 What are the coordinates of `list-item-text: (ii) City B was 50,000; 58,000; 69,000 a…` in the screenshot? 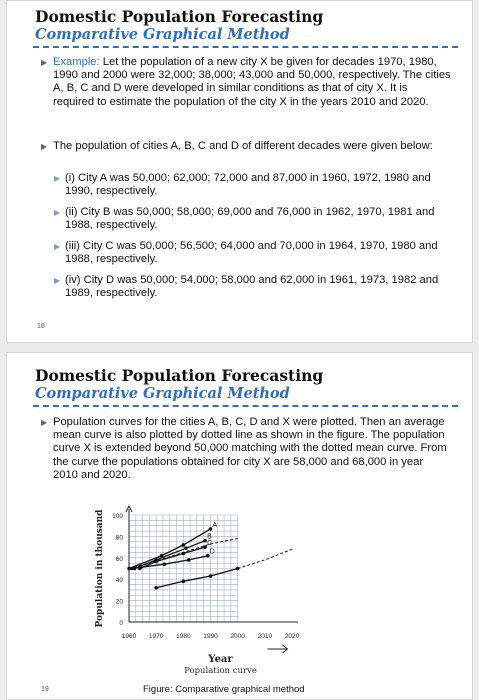 It's located at (250, 219).